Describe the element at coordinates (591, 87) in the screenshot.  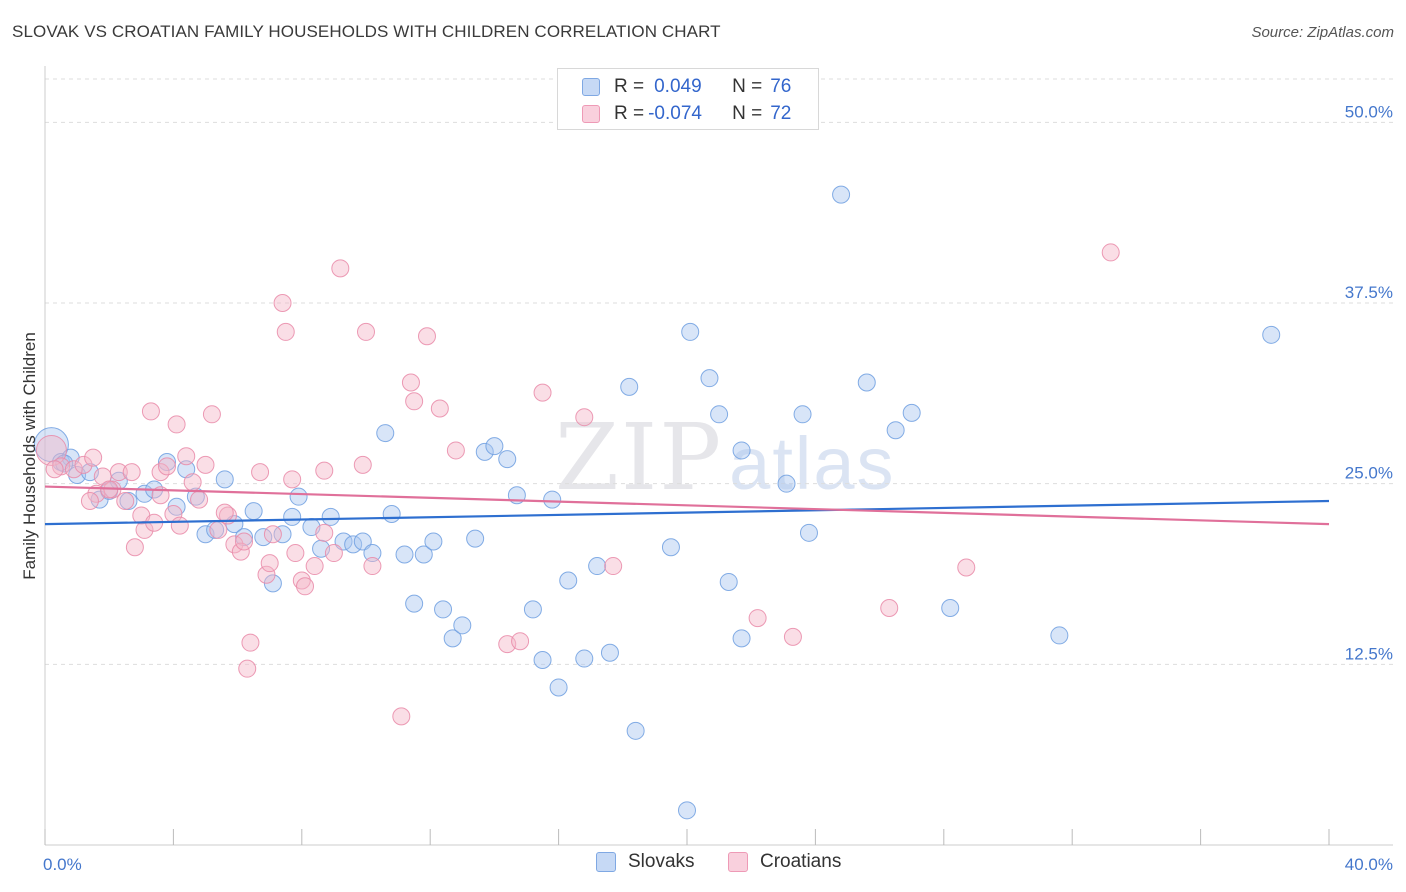
I see `slovaks-swatch` at that location.